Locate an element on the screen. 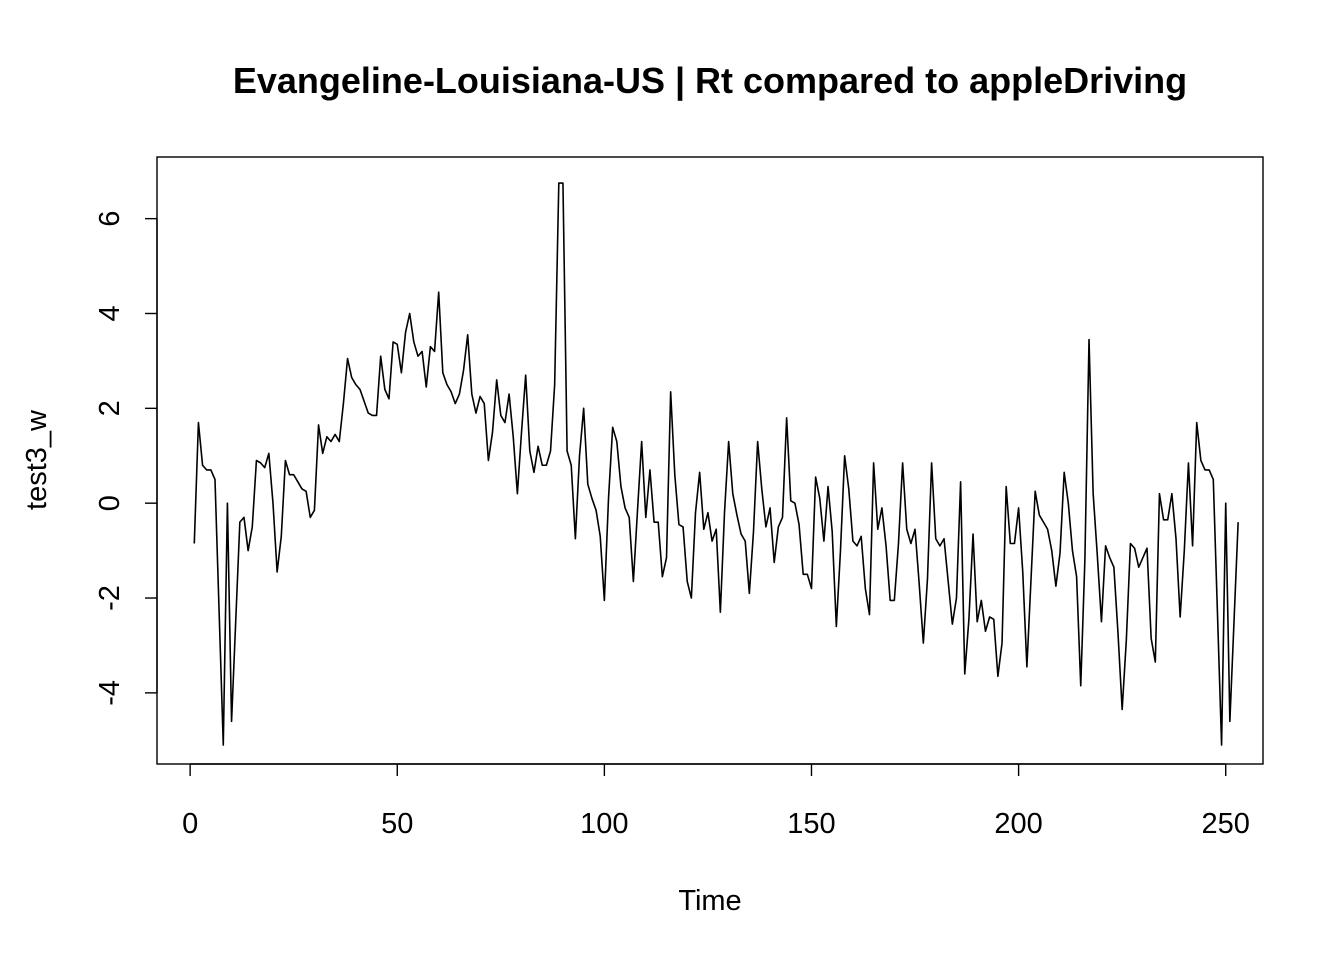 This screenshot has height=960, width=1344. y-tick-label: -4 is located at coordinates (110, 693).